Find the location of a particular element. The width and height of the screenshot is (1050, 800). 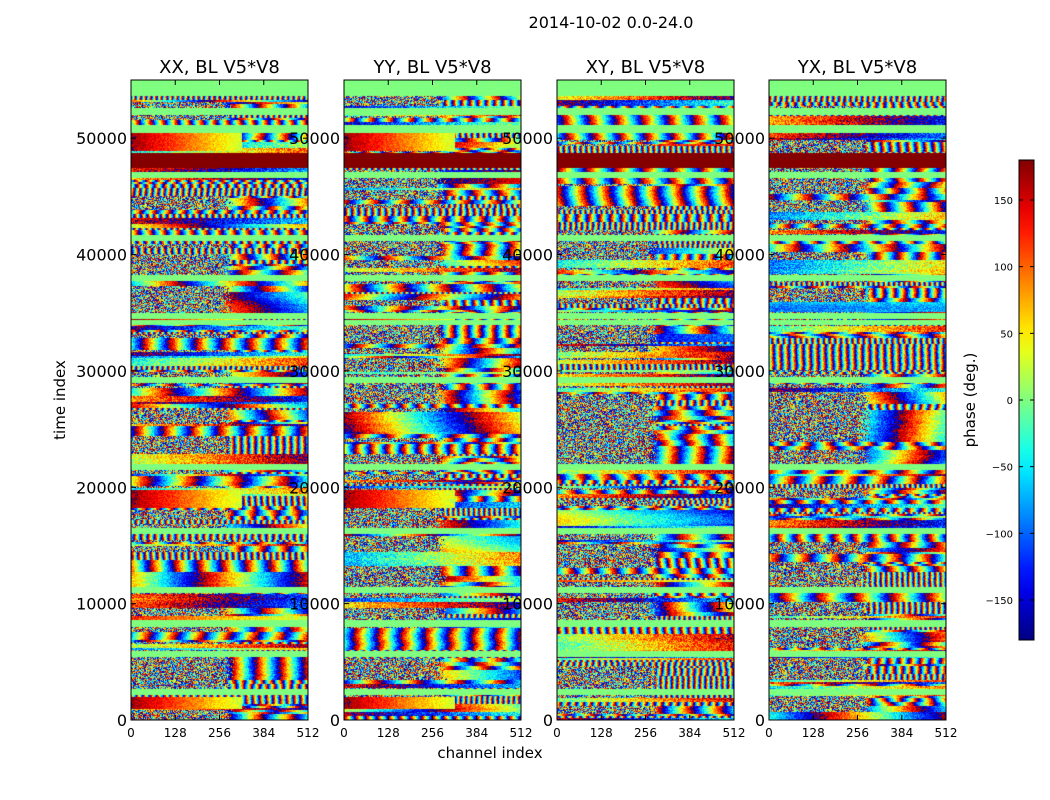

colorbar-label: phase (deg.) is located at coordinates (970, 400).